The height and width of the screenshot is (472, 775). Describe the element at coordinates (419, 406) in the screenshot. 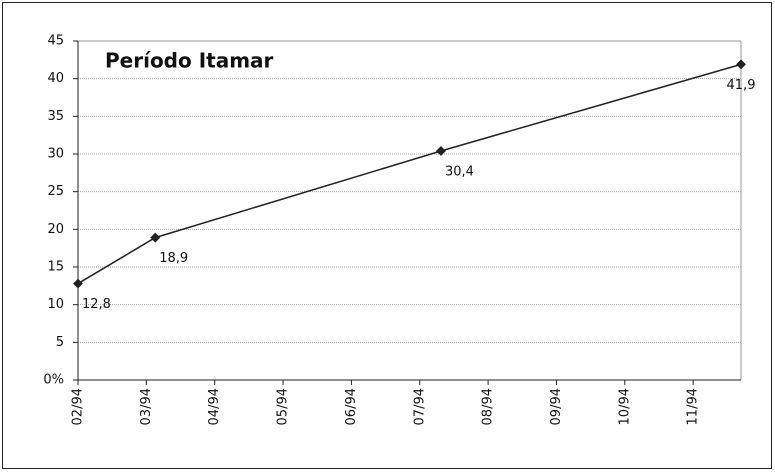

I see `x-tick-label: 07/94` at that location.